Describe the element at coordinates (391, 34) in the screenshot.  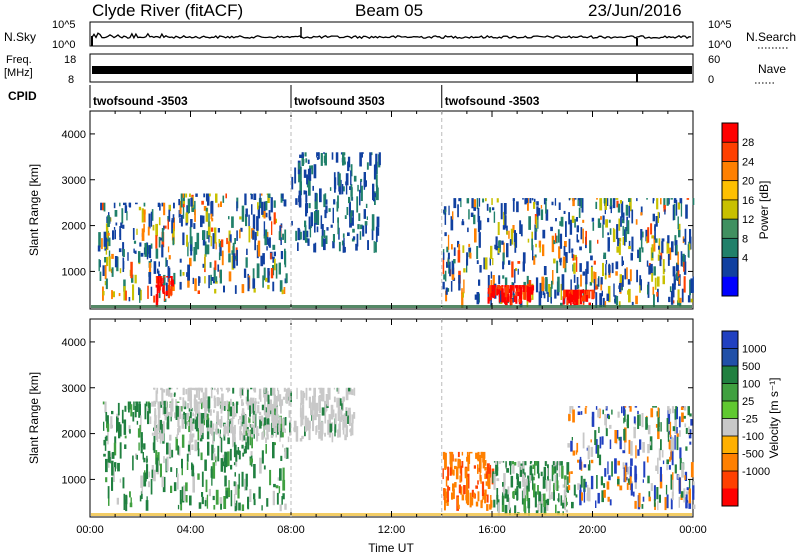
I see `nsky-panel` at that location.